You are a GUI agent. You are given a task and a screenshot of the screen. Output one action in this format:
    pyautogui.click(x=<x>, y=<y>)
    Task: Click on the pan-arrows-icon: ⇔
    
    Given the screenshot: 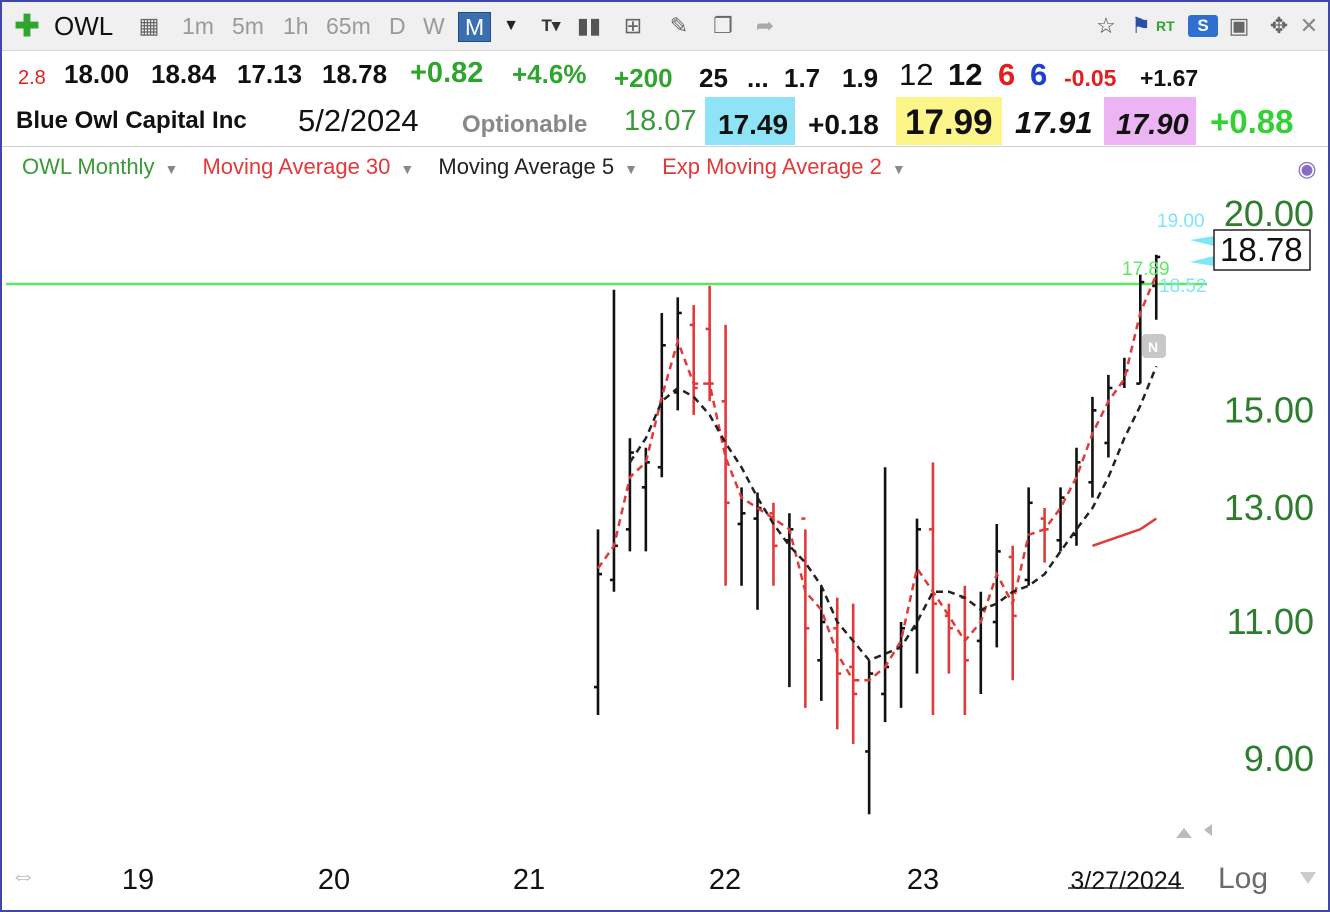 What is the action you would take?
    pyautogui.click(x=23, y=875)
    